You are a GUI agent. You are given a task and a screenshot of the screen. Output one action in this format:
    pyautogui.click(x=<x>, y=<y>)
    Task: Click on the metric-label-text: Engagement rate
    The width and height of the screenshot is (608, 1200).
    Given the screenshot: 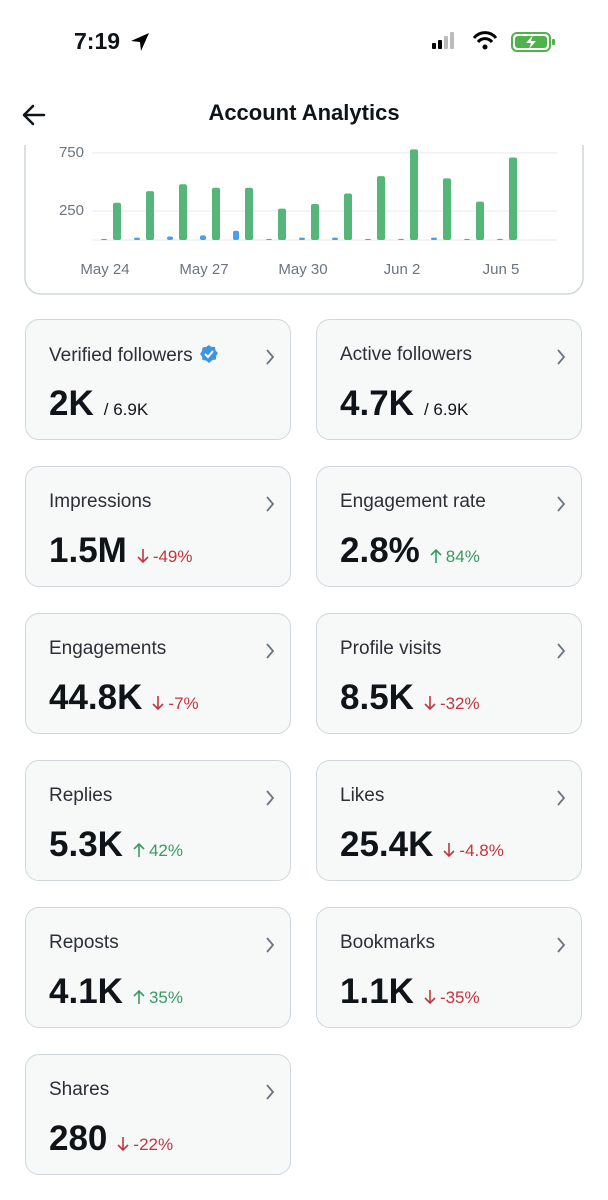 What is the action you would take?
    pyautogui.click(x=413, y=501)
    